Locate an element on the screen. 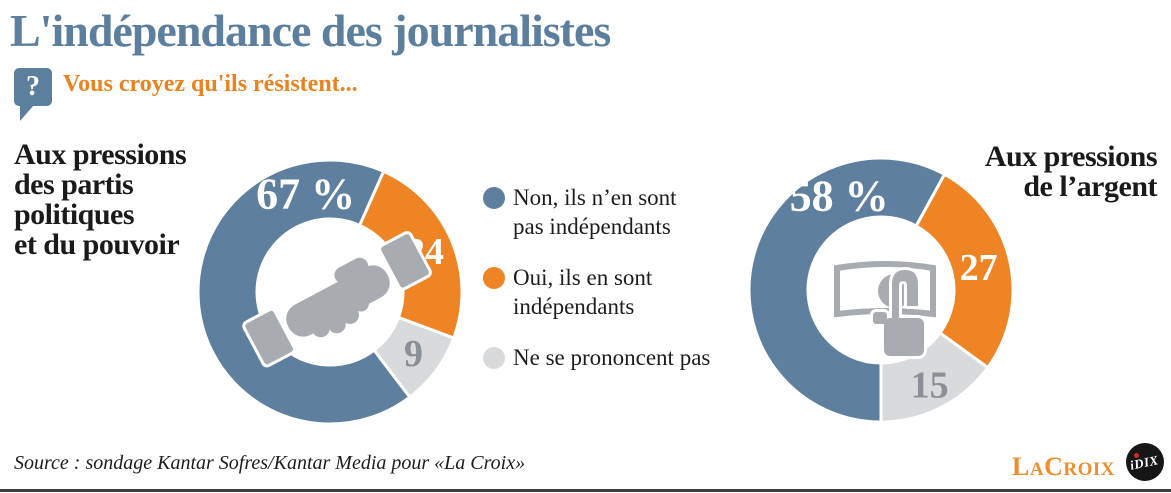 The width and height of the screenshot is (1171, 493). slice-label-0-0: 67 % is located at coordinates (305, 194).